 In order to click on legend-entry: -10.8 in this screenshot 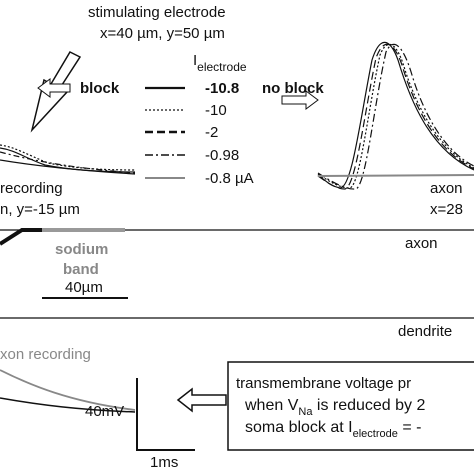, I will do `click(222, 88)`.